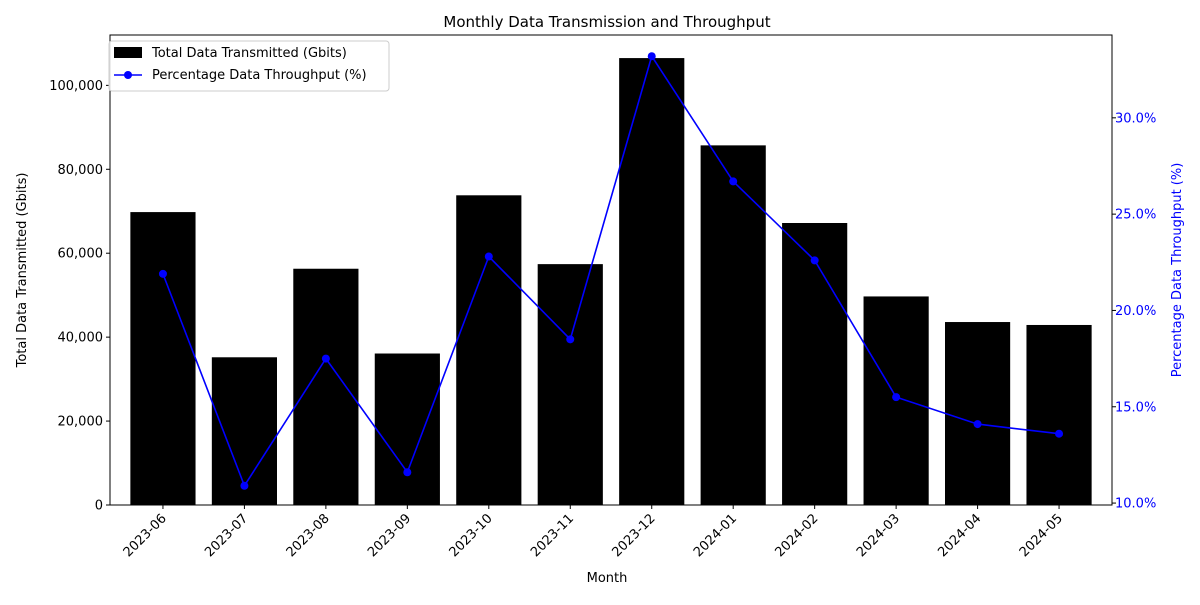  I want to click on x-tick-label: 2024-05, so click(1041, 535).